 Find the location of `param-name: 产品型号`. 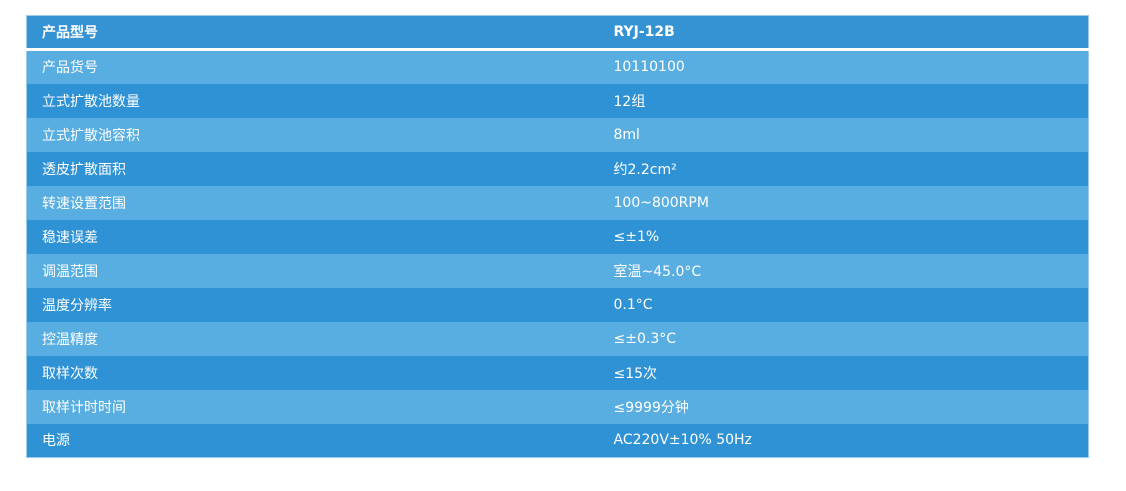

param-name: 产品型号 is located at coordinates (312, 33).